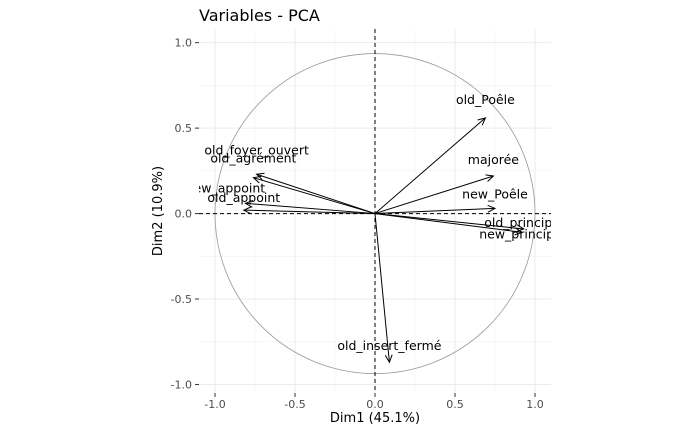 This screenshot has width=700, height=432. I want to click on arrowhead-old-agr-ment, so click(257, 179).